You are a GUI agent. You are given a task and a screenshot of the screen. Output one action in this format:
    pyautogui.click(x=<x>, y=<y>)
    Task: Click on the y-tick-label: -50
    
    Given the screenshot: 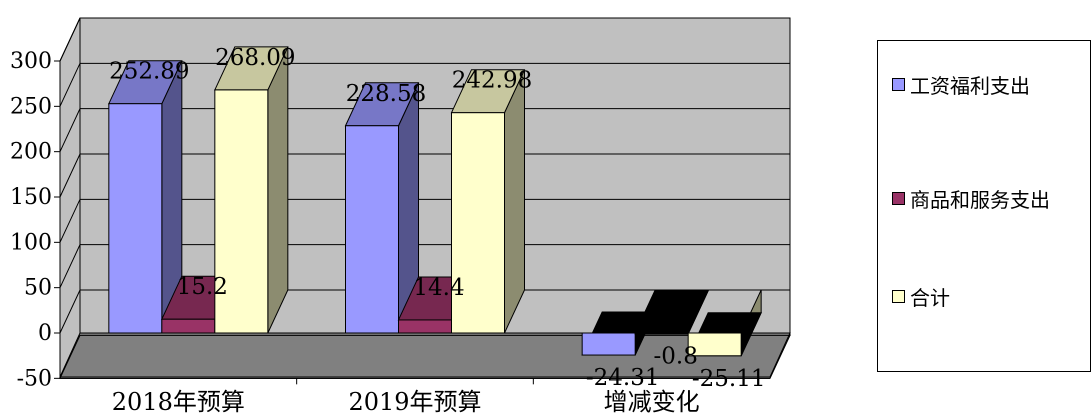 What is the action you would take?
    pyautogui.click(x=34, y=378)
    